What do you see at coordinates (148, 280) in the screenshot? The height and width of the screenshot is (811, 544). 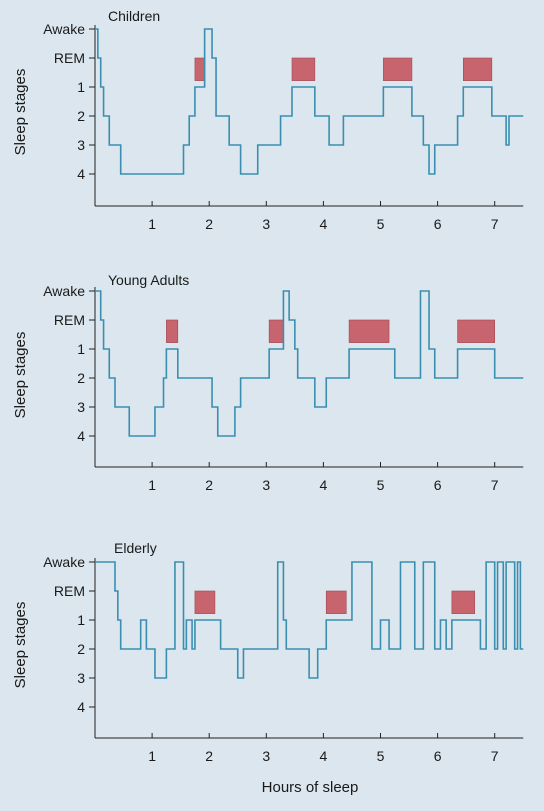 I see `panel-title: Young Adults` at bounding box center [148, 280].